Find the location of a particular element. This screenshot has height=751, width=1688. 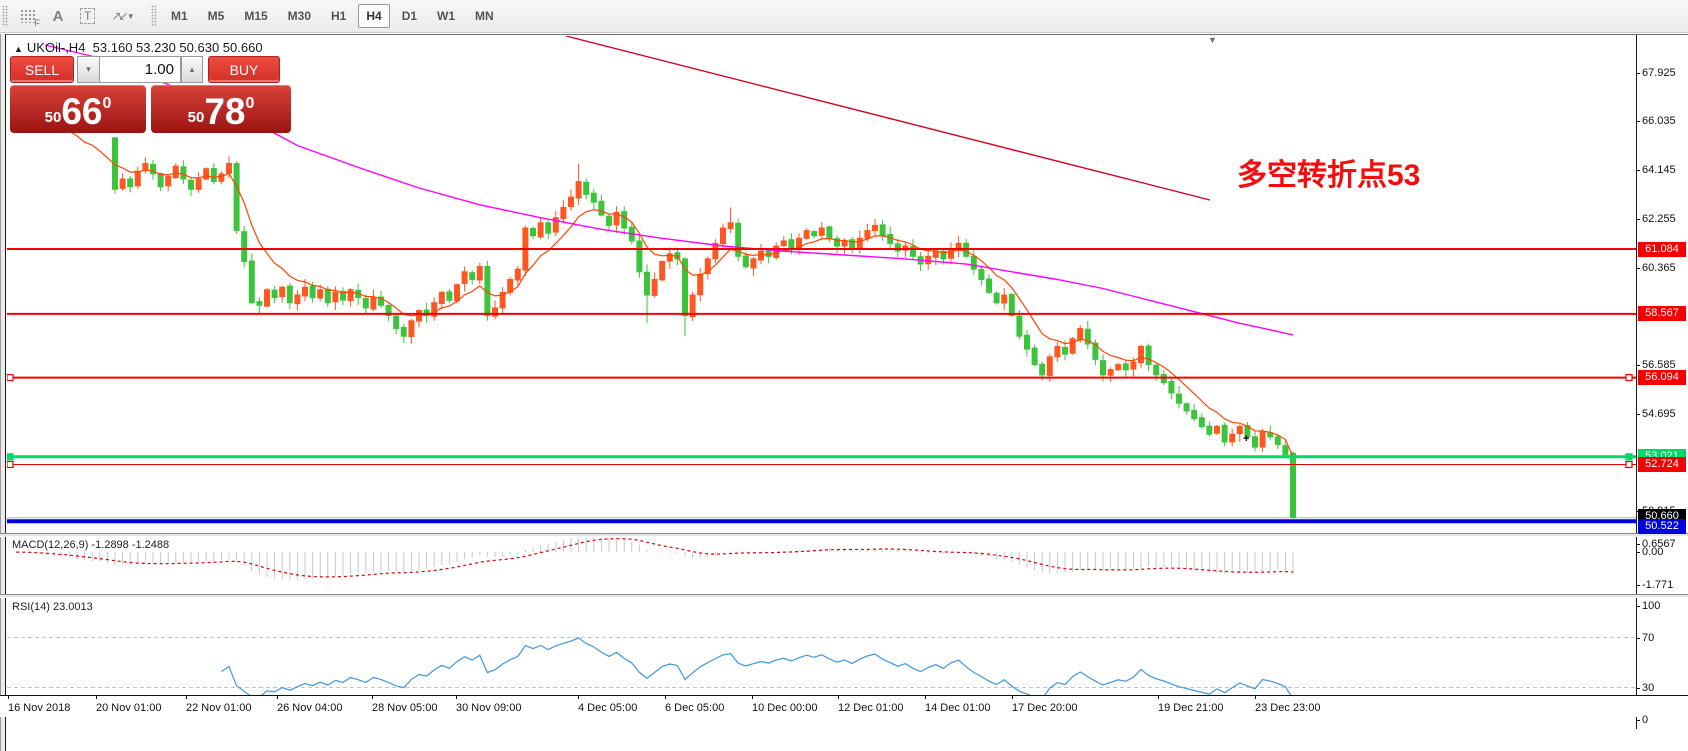

time-label: 17 Dec 20:00 is located at coordinates (1045, 708).